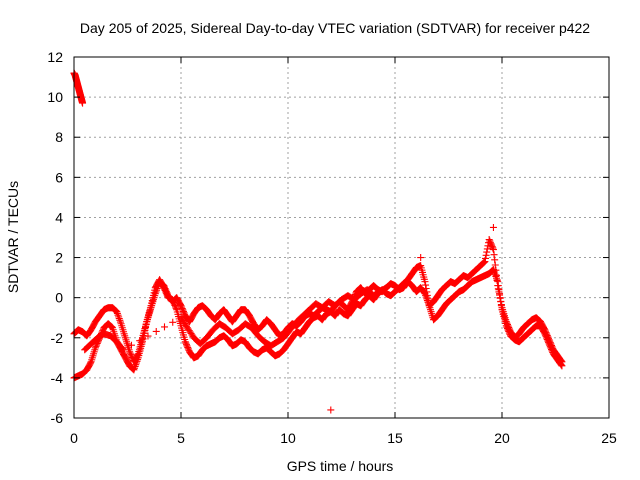  Describe the element at coordinates (340, 466) in the screenshot. I see `x-axis-label: GPS time / hours` at that location.